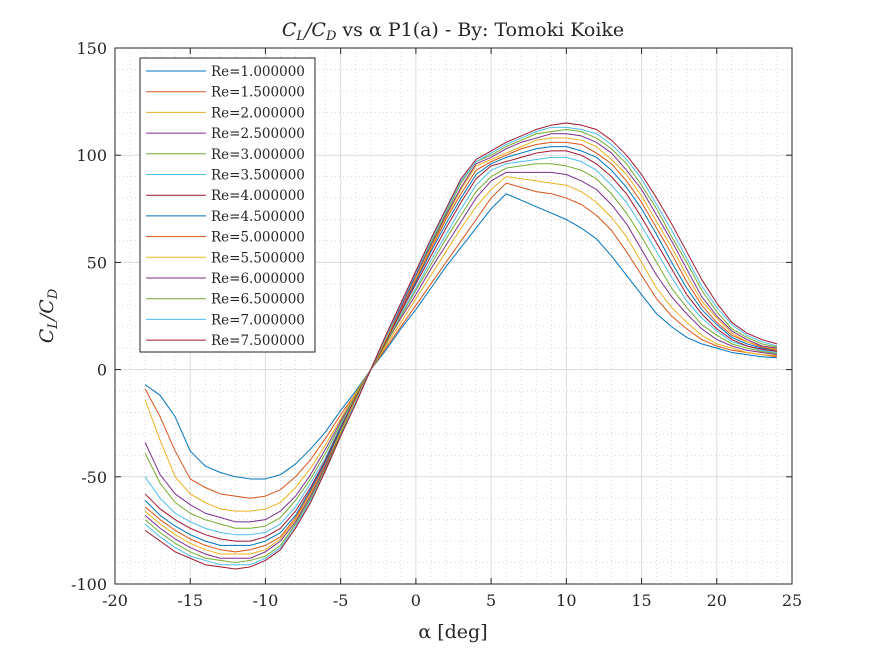  Describe the element at coordinates (89, 584) in the screenshot. I see `y-tick-label: -100` at that location.